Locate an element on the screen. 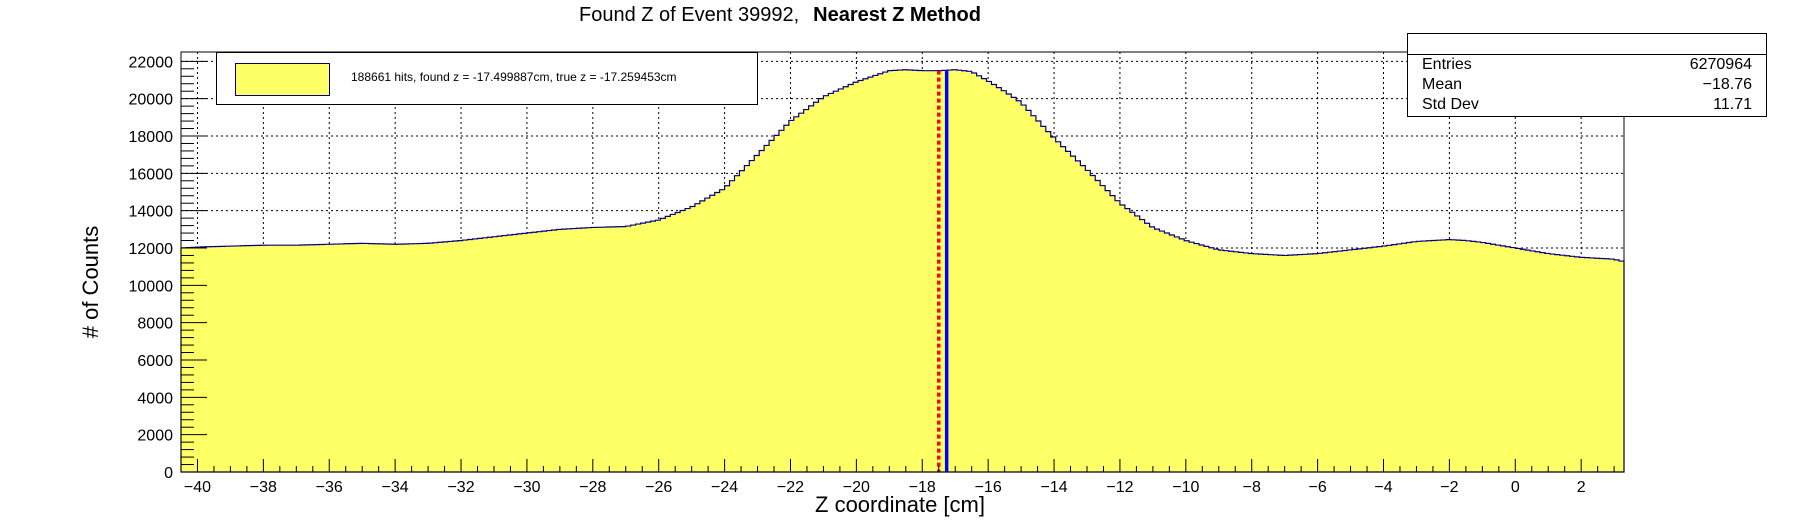  stats-value: 6270964 is located at coordinates (1720, 64).